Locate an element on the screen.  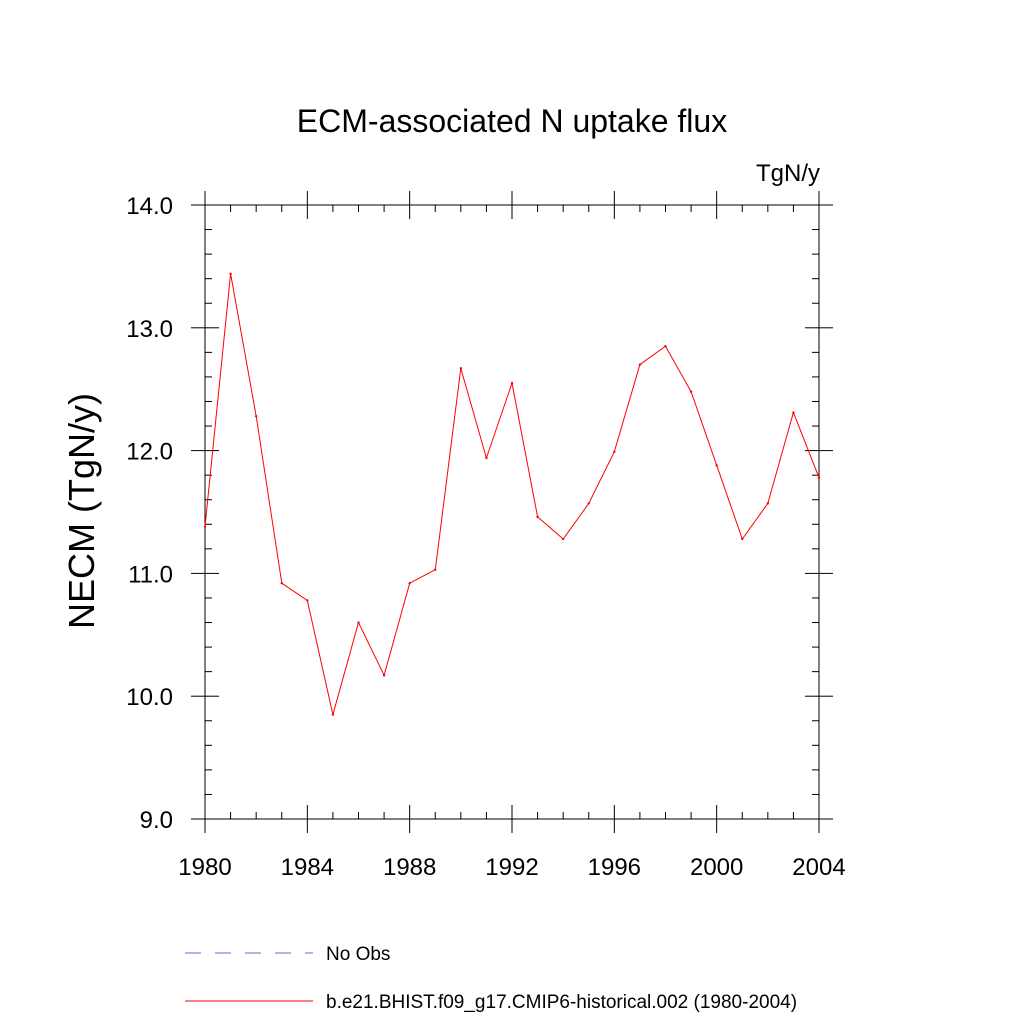
x-tick-label: 1988 is located at coordinates (409, 867).